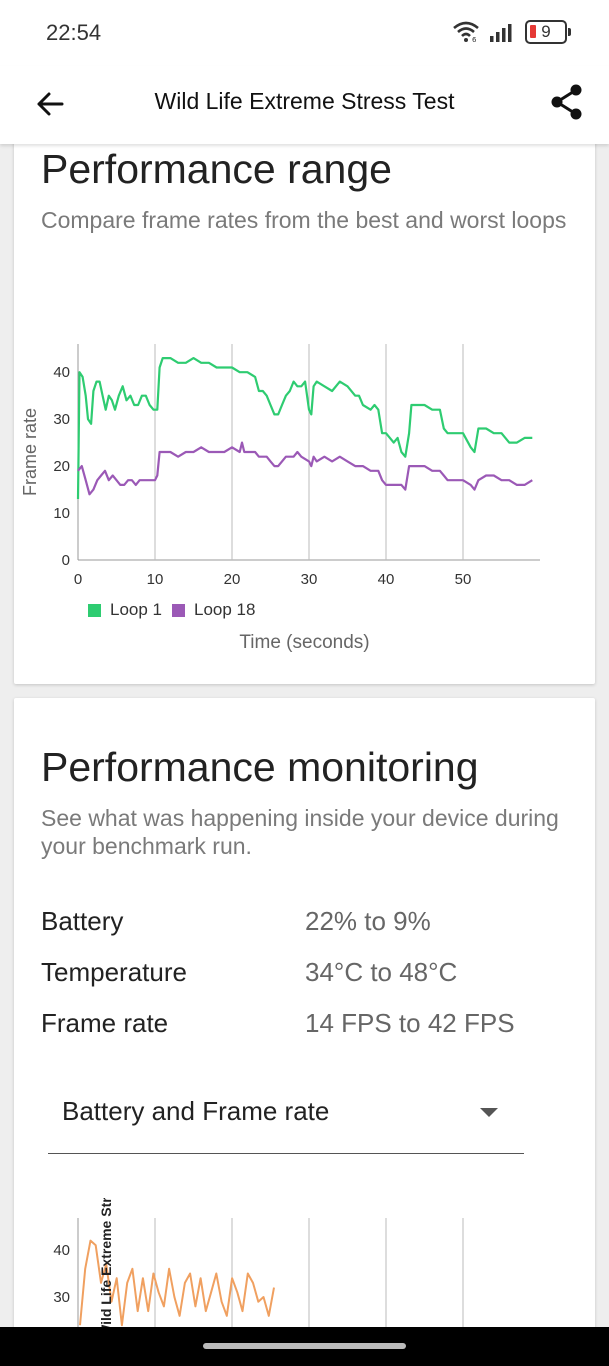 Image resolution: width=609 pixels, height=1366 pixels. I want to click on series-loop-1-line, so click(304, 428).